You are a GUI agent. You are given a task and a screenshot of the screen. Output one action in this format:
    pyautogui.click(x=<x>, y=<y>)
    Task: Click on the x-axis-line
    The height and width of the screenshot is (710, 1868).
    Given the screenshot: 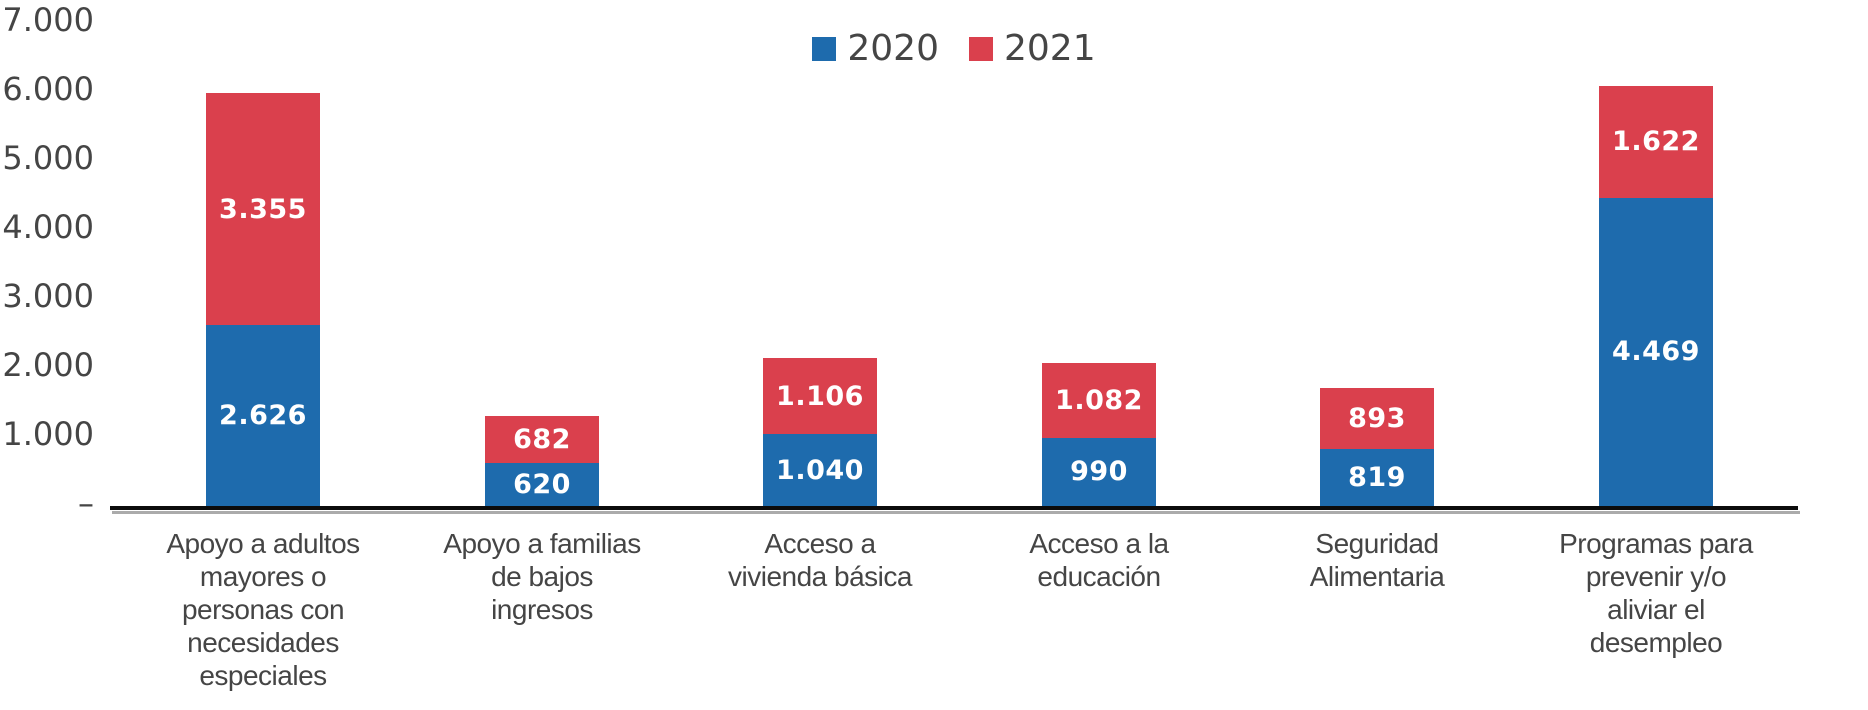 What is the action you would take?
    pyautogui.click(x=954, y=508)
    